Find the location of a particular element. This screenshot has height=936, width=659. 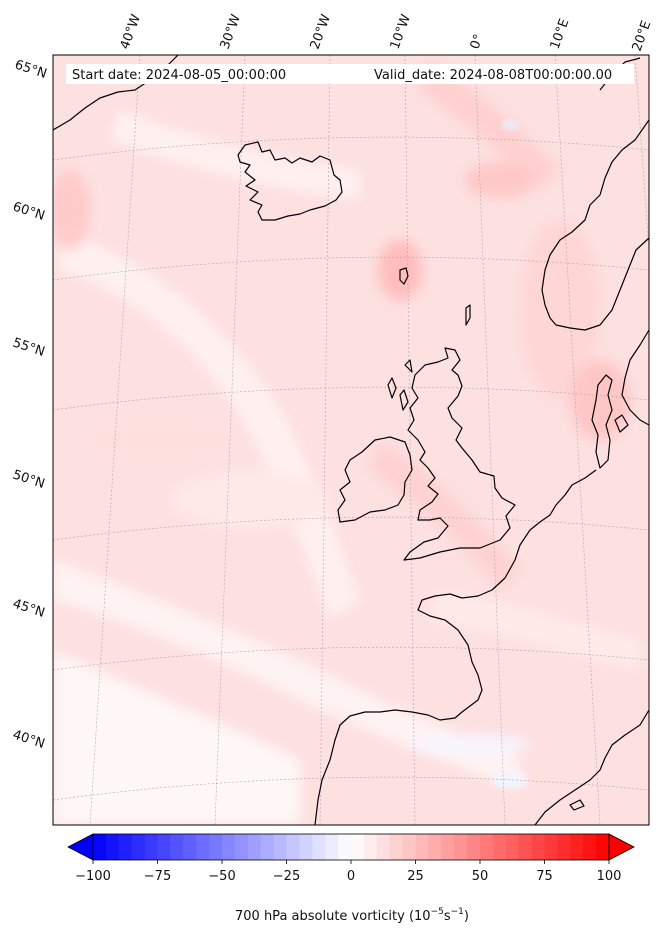

lat-label-55n: 55°N is located at coordinates (29, 348).